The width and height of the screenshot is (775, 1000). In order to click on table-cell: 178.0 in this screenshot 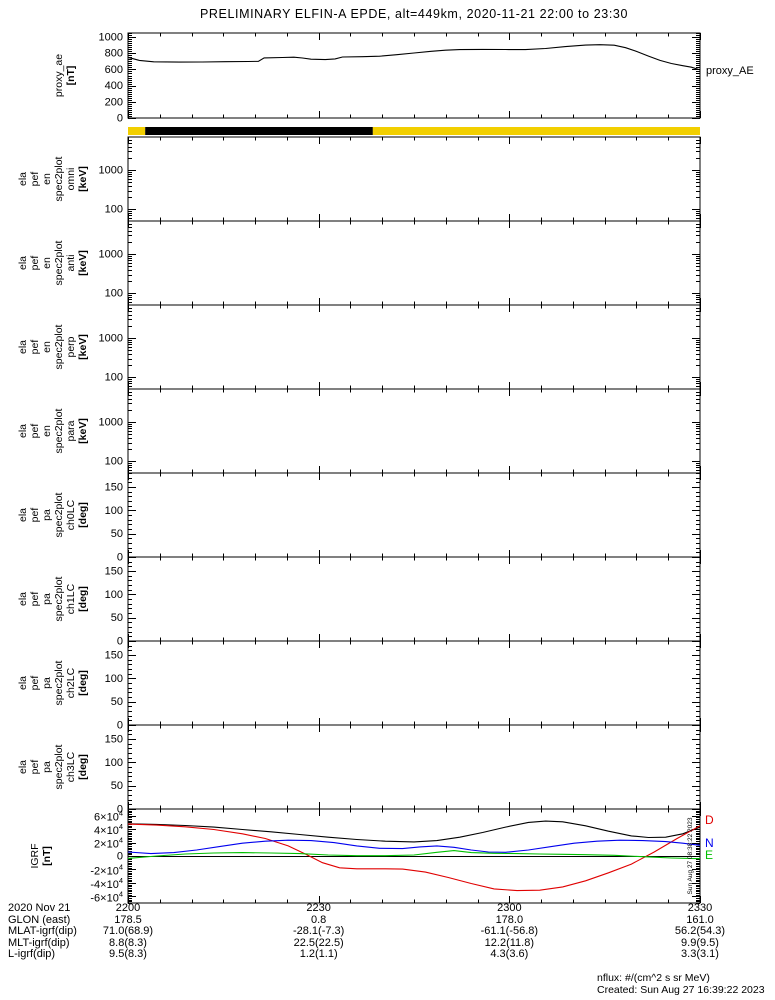, I will do `click(509, 919)`.